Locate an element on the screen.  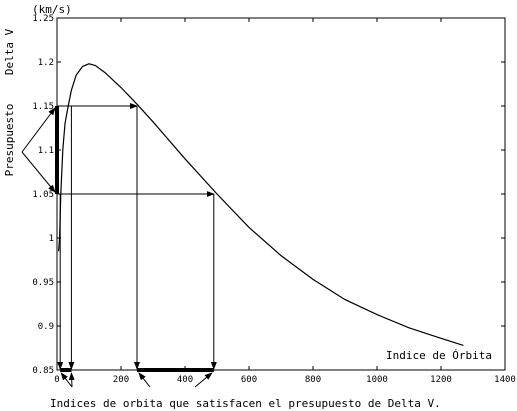
y-tick-label: 0.95 is located at coordinates (43, 283).